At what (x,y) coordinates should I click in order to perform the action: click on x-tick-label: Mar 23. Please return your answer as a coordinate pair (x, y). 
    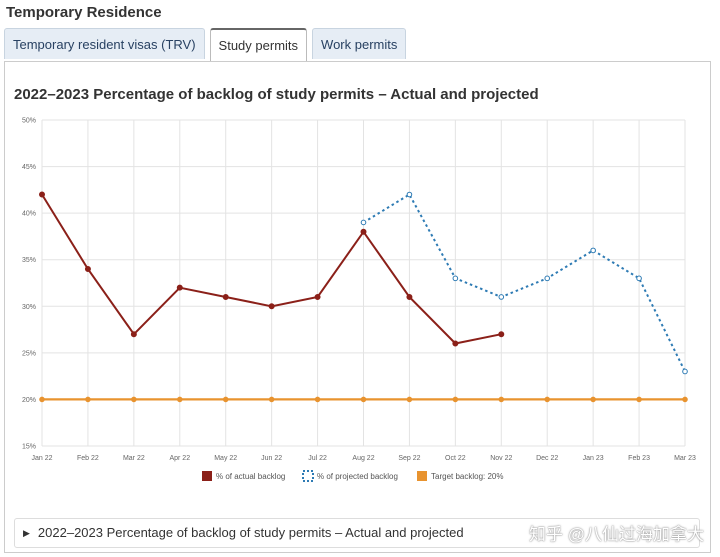
    Looking at the image, I should click on (685, 458).